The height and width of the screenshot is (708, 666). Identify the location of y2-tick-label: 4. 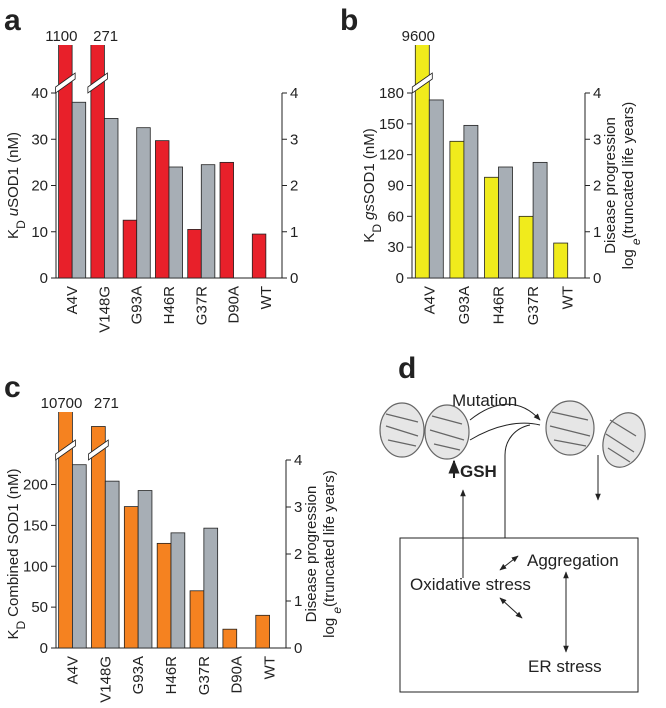
(298, 460).